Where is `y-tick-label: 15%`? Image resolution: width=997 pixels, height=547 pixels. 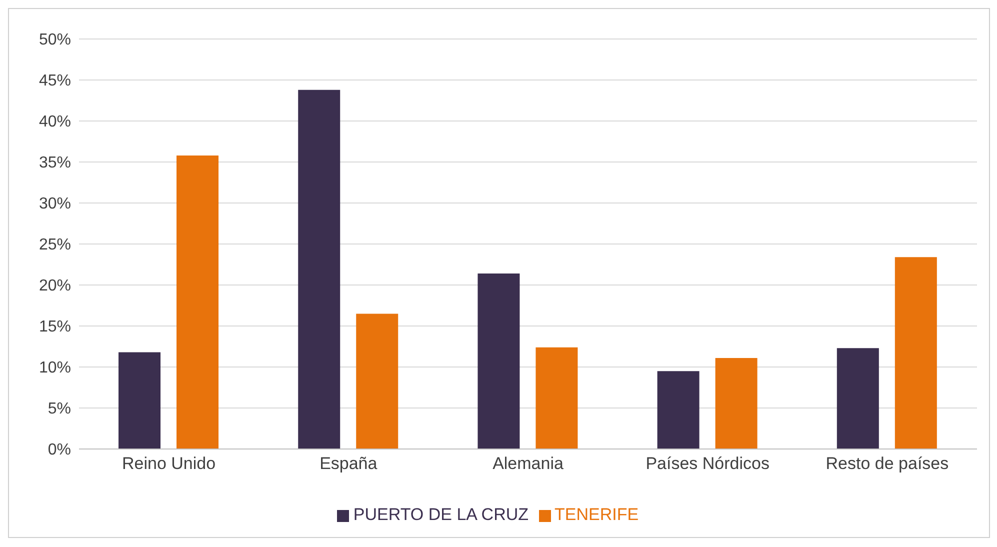
y-tick-label: 15% is located at coordinates (54, 327).